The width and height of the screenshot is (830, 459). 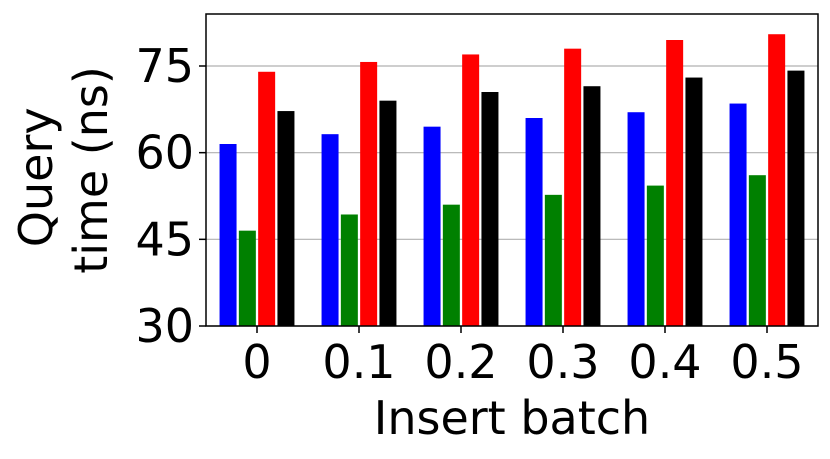 I want to click on bar-series-3-cat-0.2, so click(x=471, y=190).